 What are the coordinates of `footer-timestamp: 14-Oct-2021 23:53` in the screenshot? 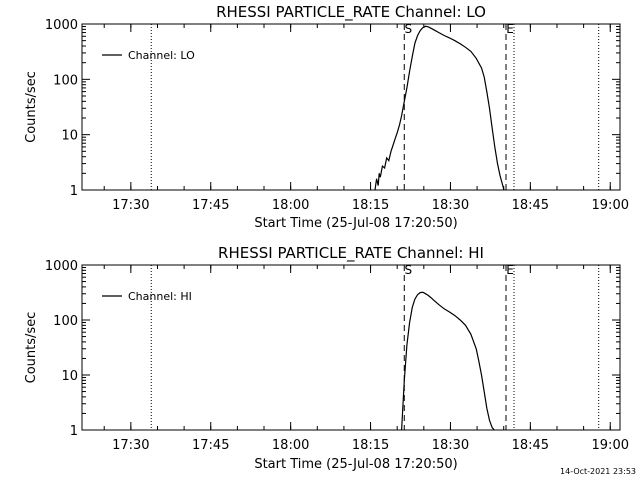 It's located at (598, 471).